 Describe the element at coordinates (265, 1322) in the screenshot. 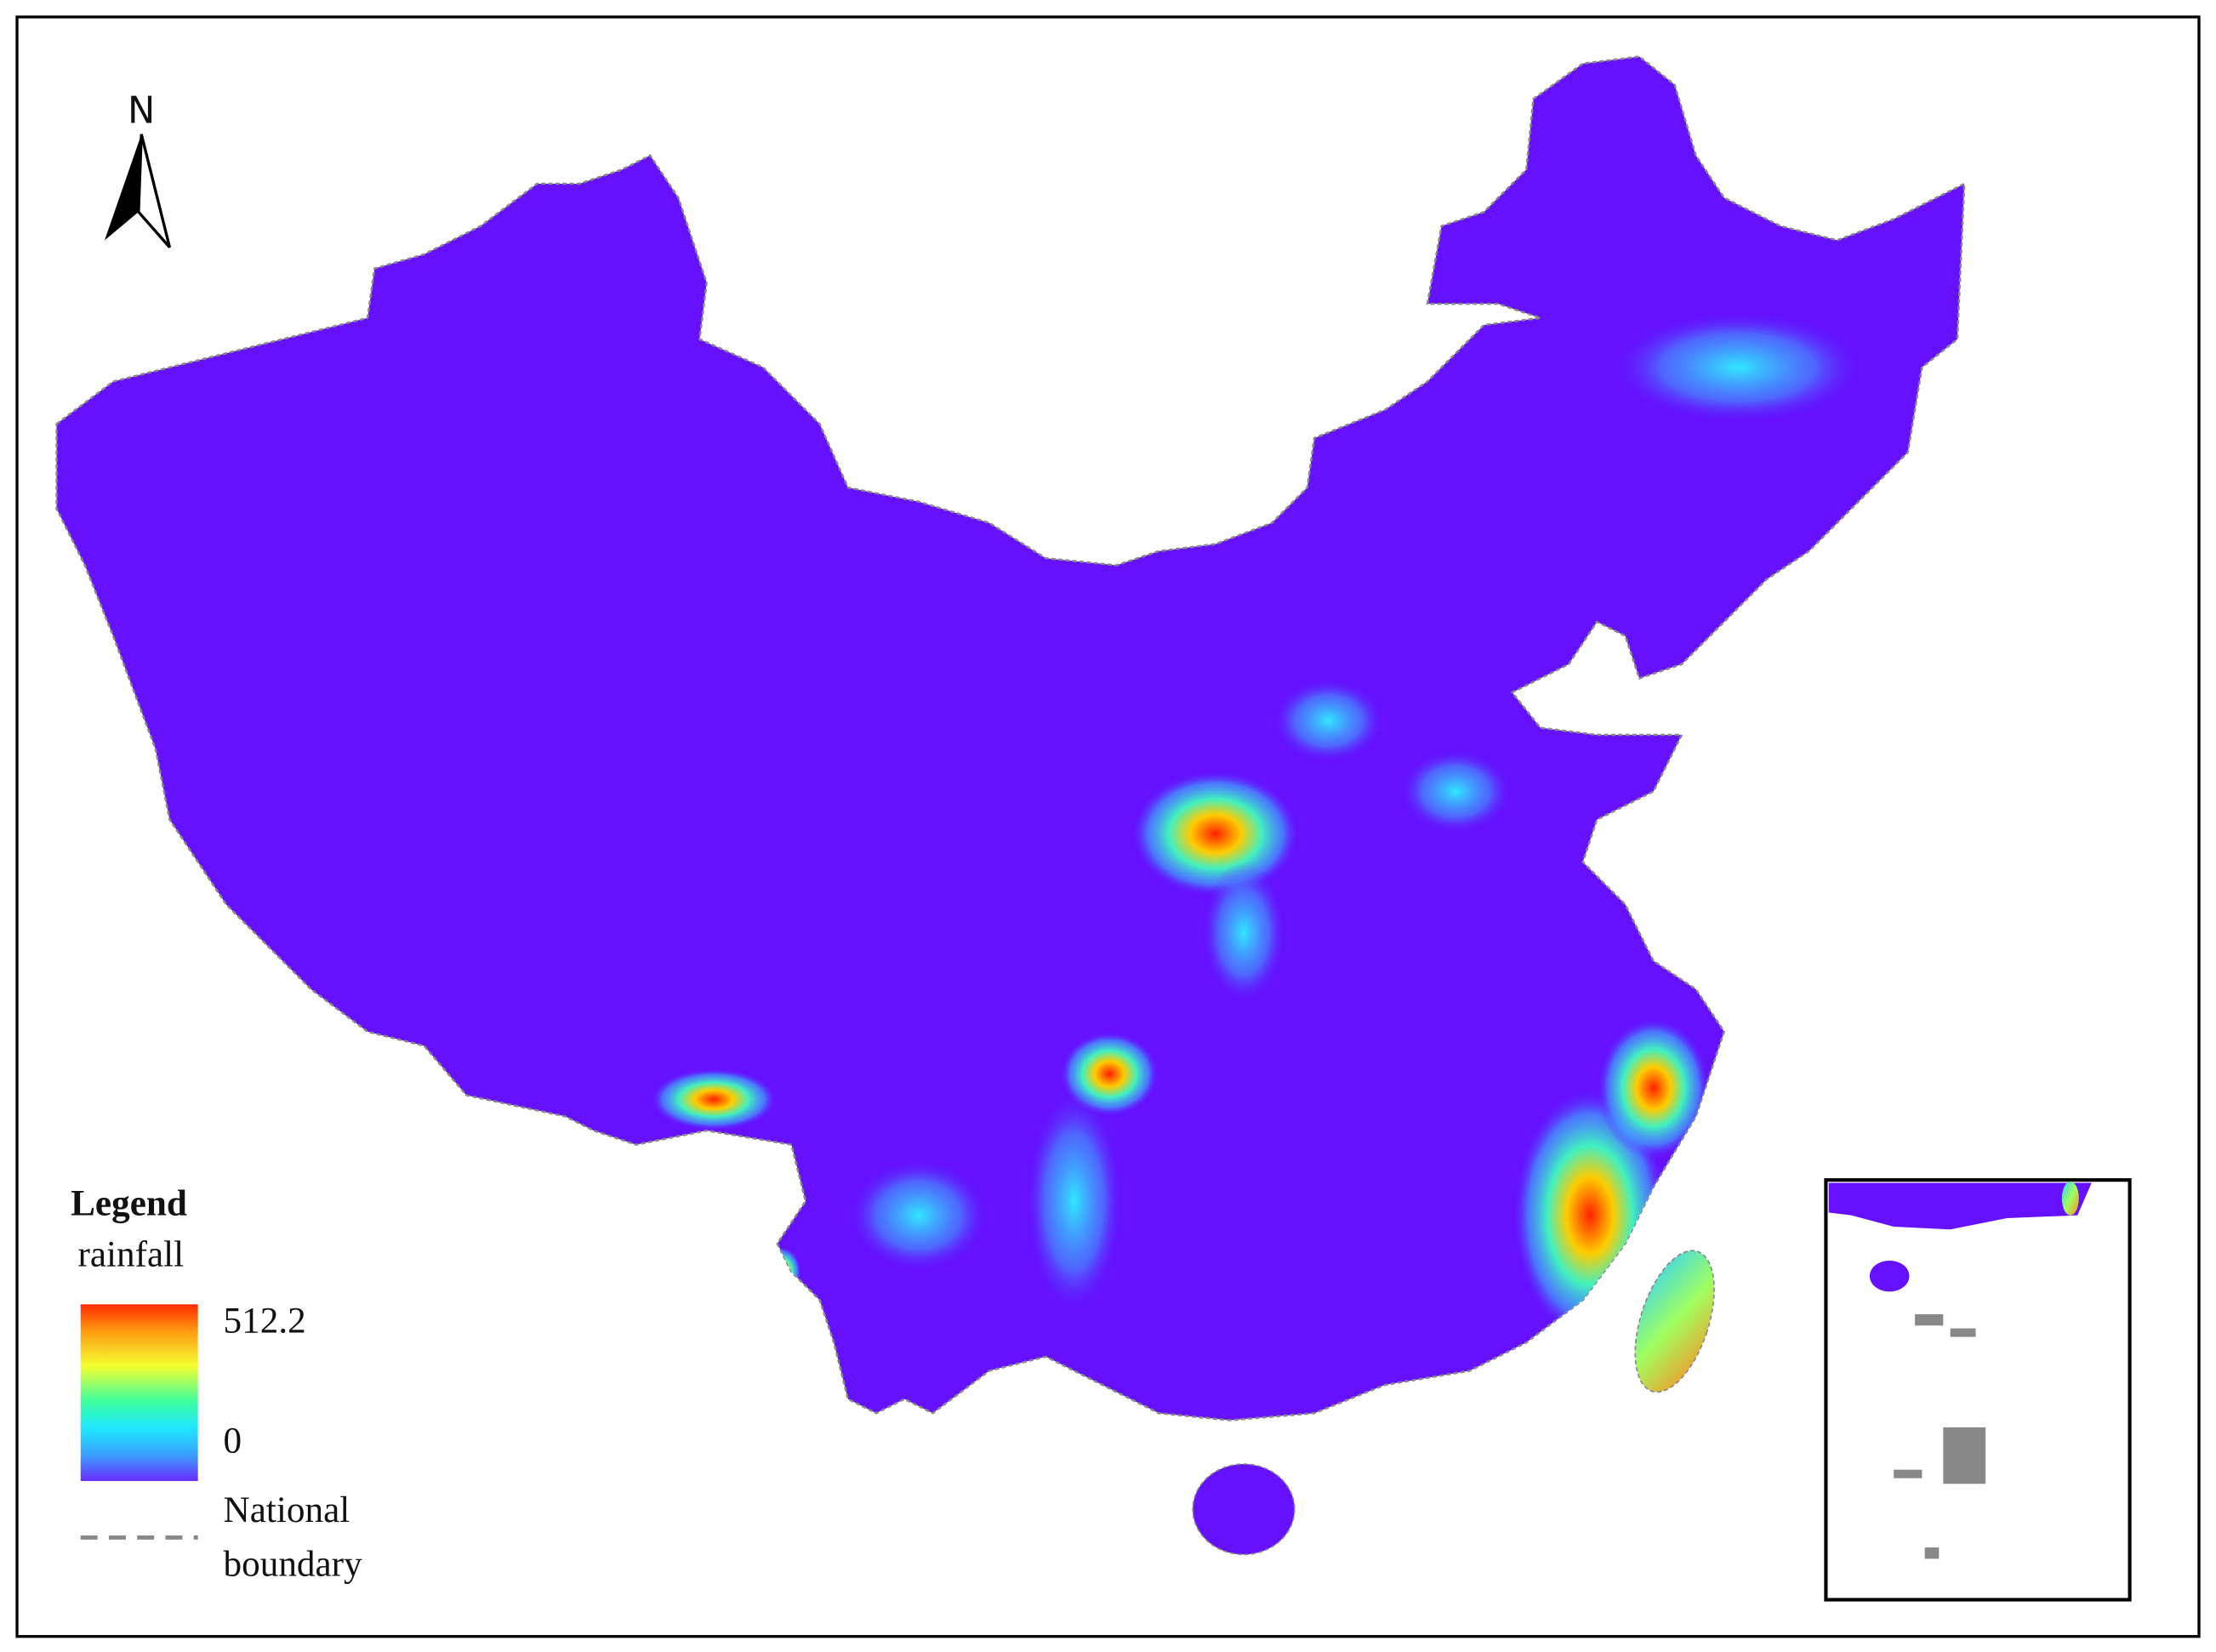

I see `legend-max: 512.2` at that location.